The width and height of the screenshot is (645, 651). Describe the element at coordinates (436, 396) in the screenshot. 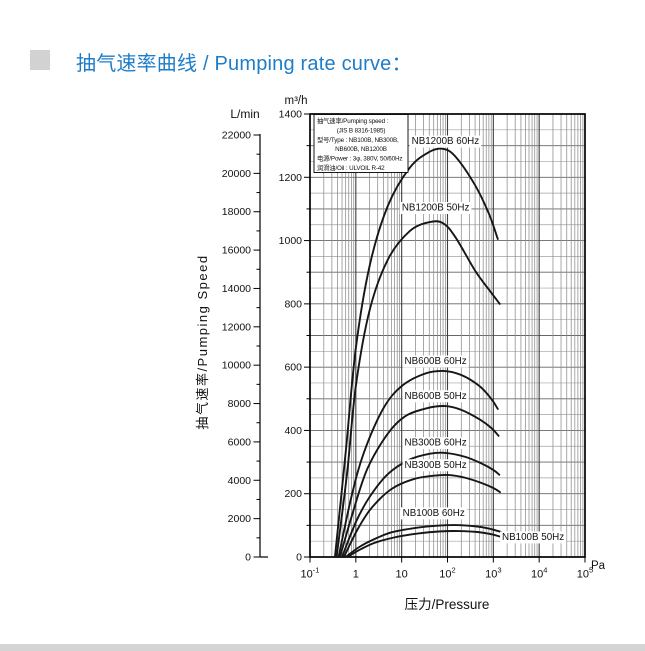

I see `curve-label-NB600B-50Hz: NB600B 50Hz` at that location.